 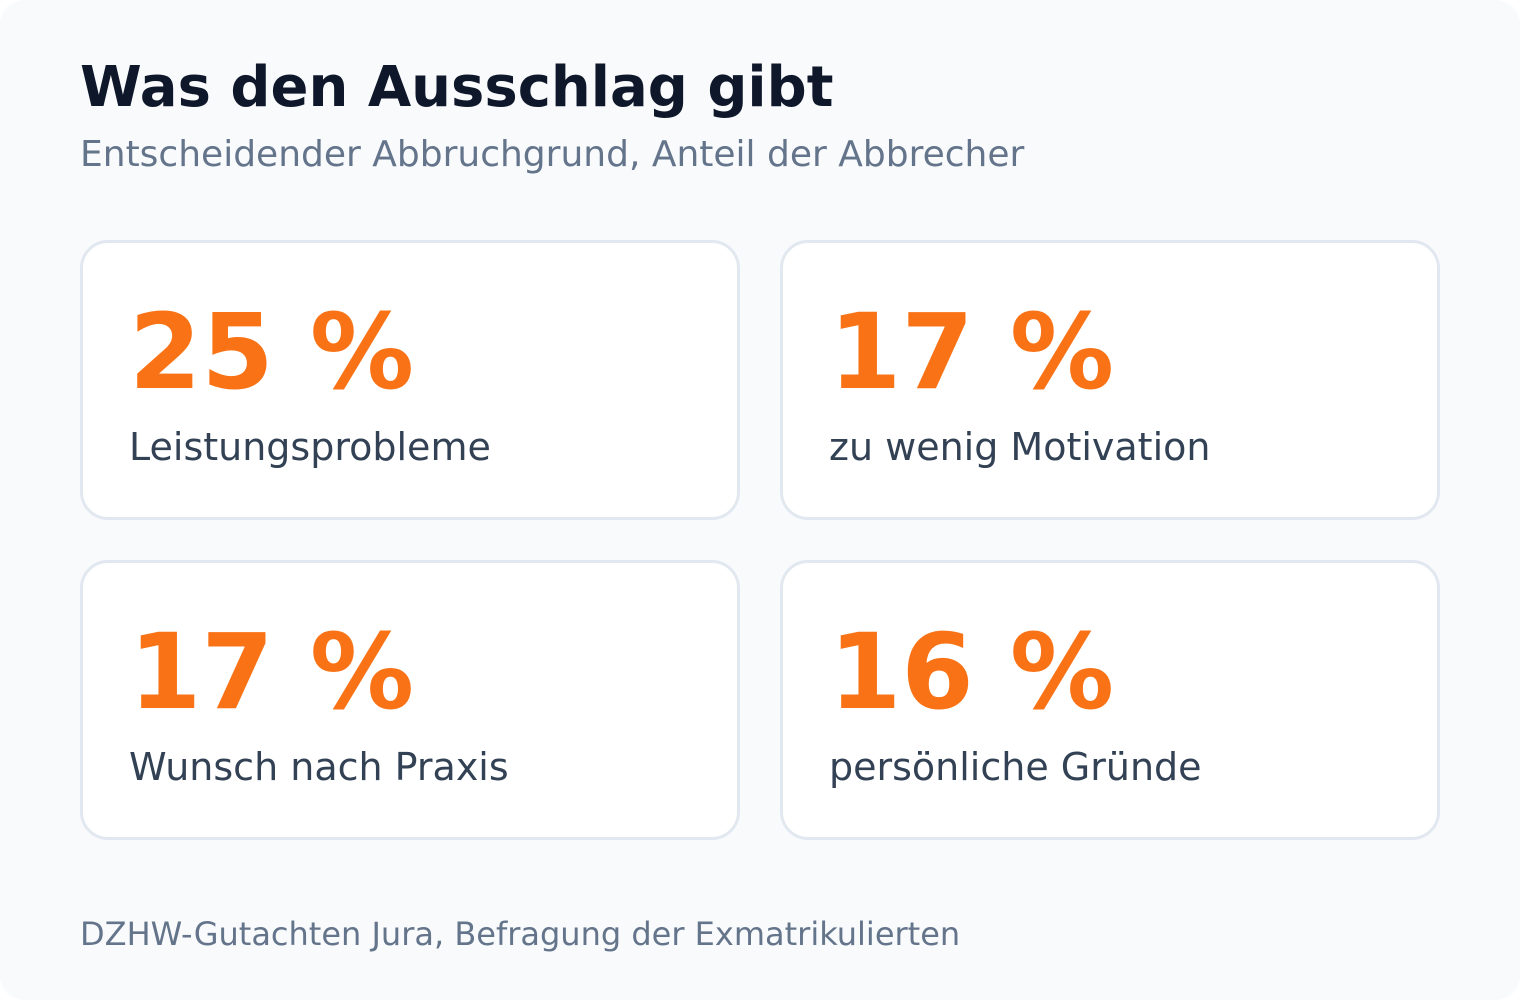 I want to click on stat-card-motivation: 17 % zu wenig Motivation, so click(x=1110, y=380).